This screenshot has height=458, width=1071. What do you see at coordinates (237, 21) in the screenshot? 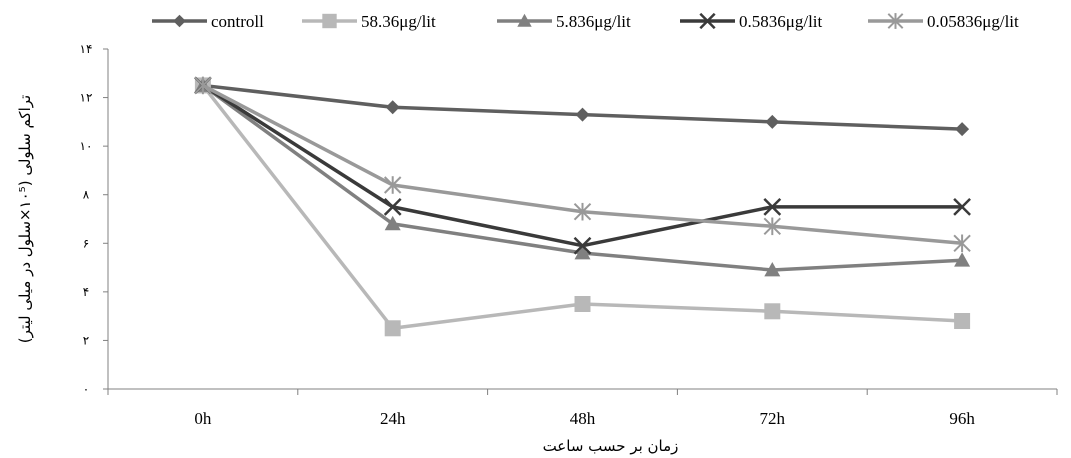
I see `legend-label: controll` at bounding box center [237, 21].